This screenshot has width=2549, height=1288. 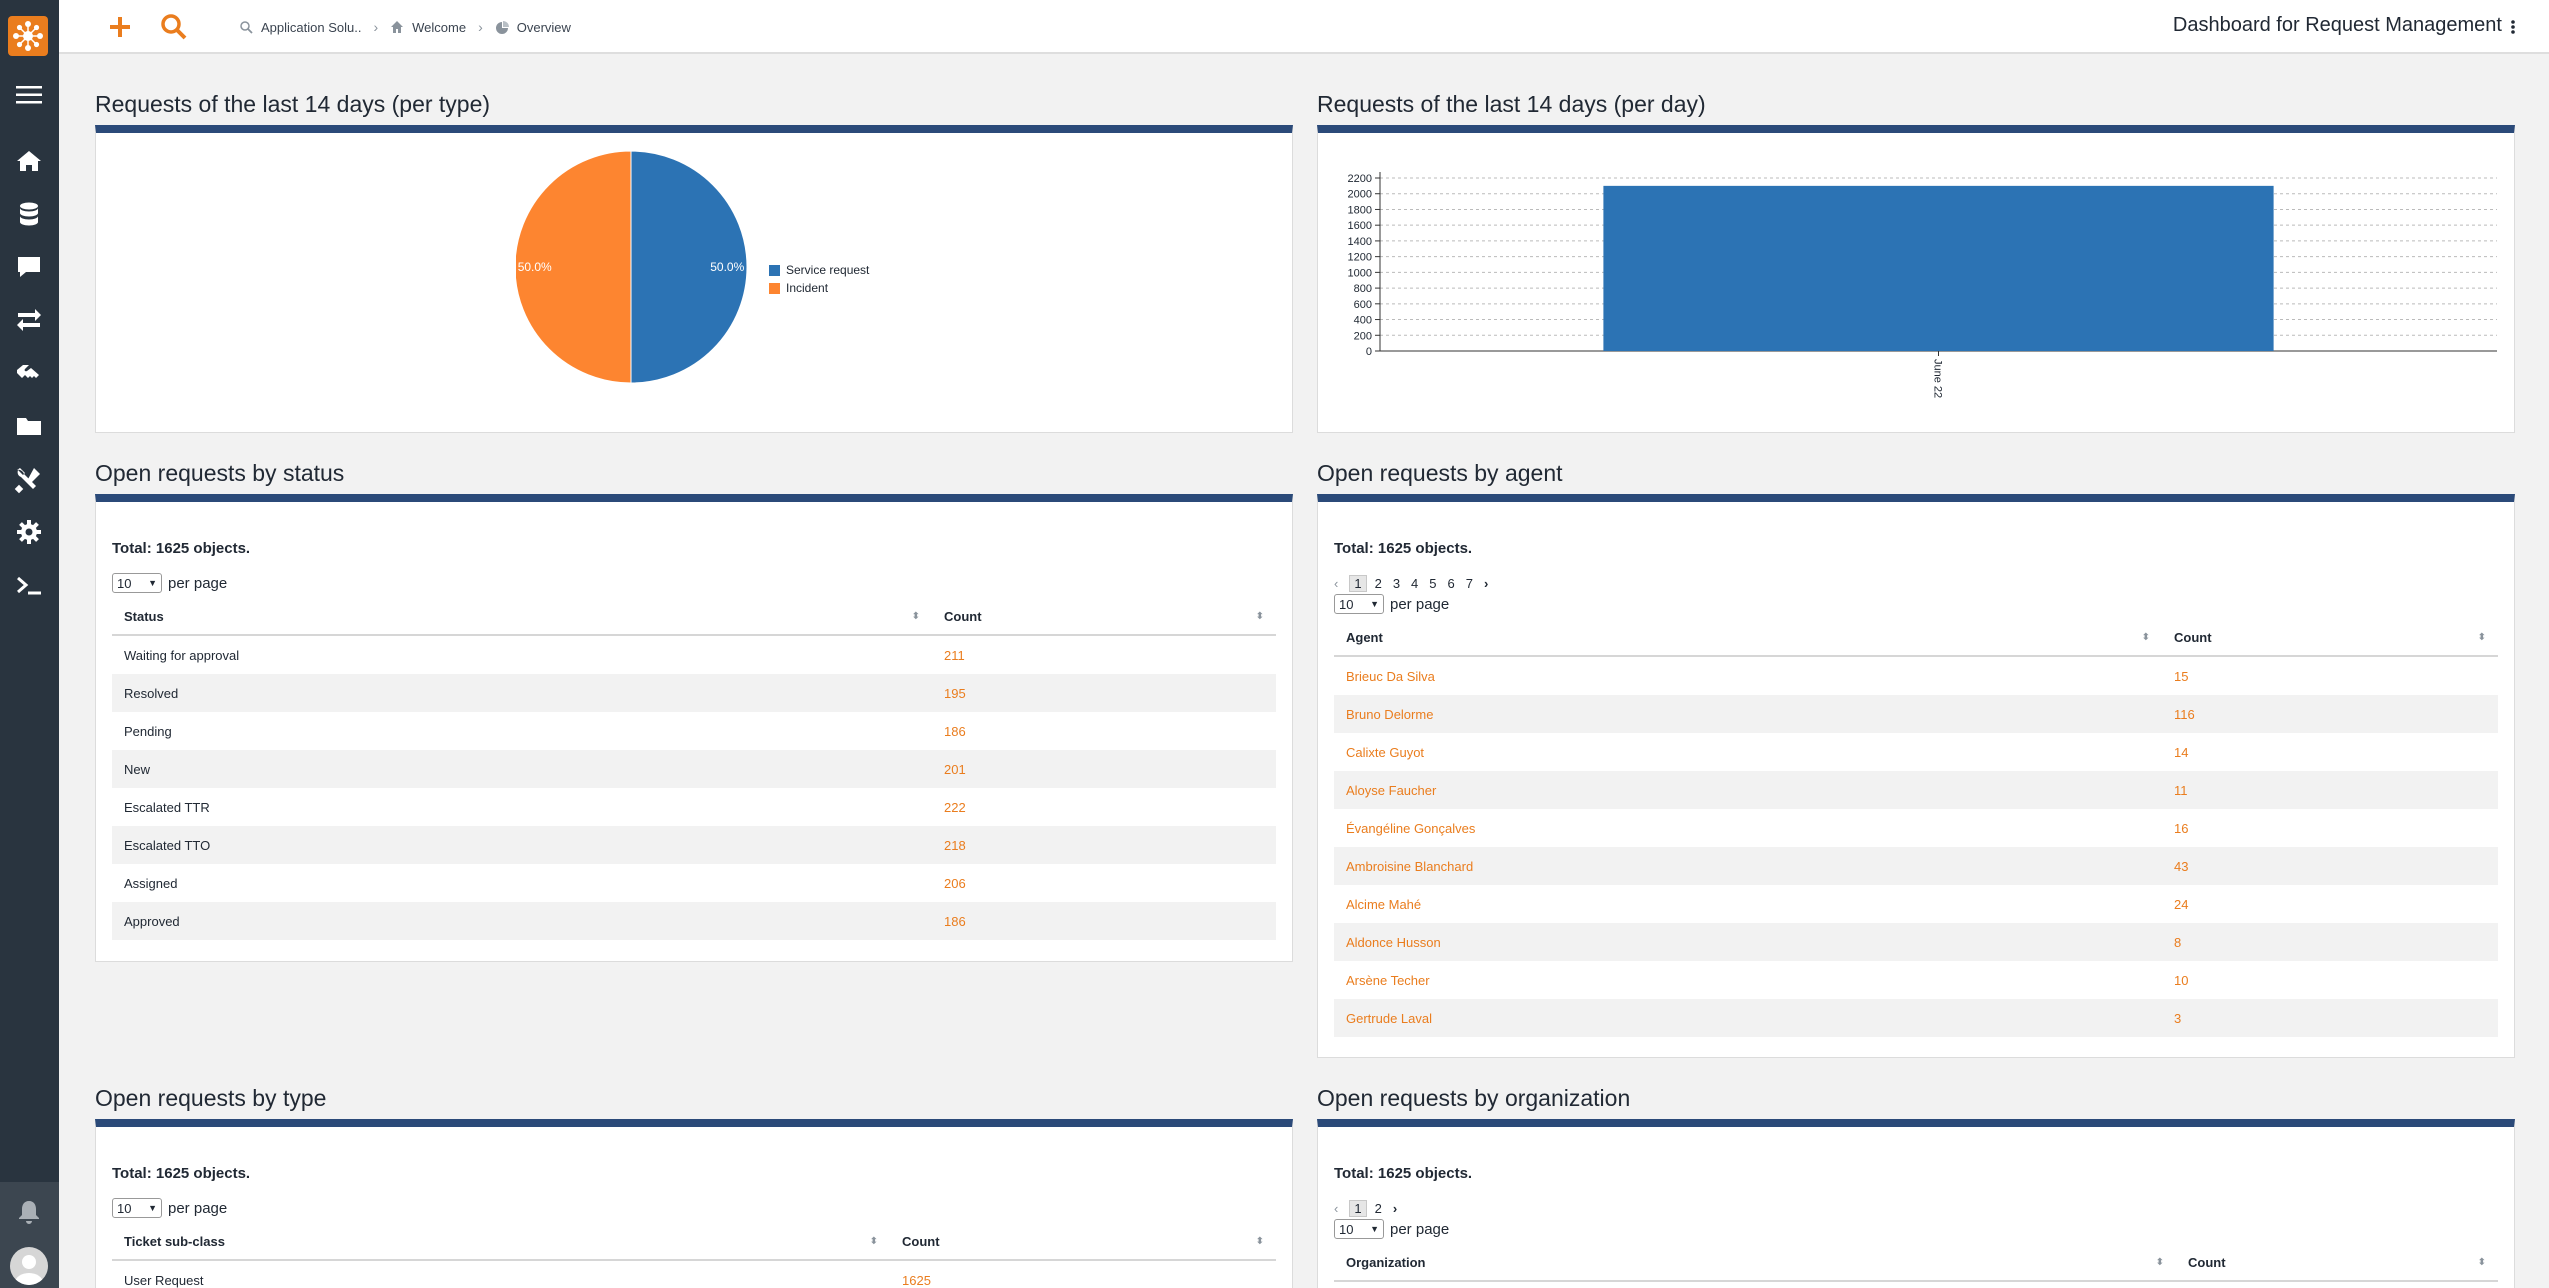 I want to click on row-label-cell: Ambroisine Blanchard, so click(x=1410, y=866).